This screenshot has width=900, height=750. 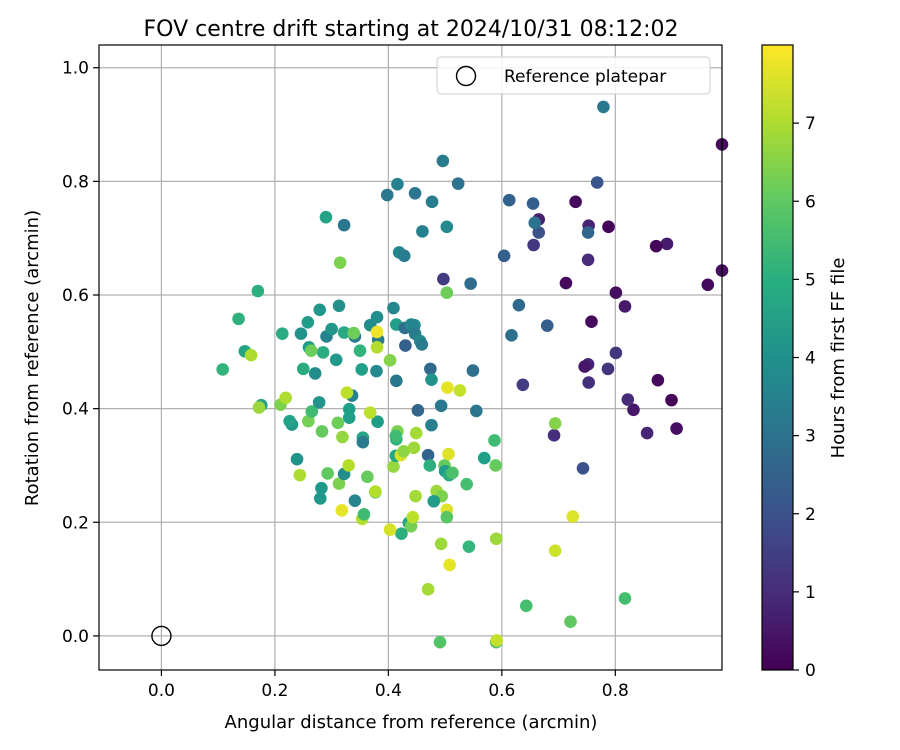 I want to click on x-tick-label: 0.4, so click(x=388, y=691).